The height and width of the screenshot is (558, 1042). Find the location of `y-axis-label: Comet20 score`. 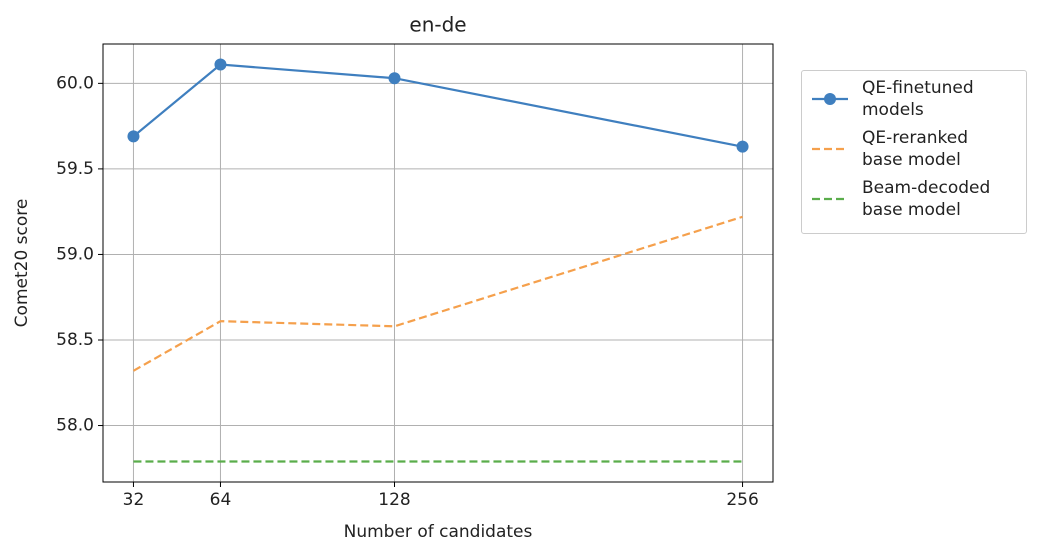

y-axis-label: Comet20 score is located at coordinates (22, 263).